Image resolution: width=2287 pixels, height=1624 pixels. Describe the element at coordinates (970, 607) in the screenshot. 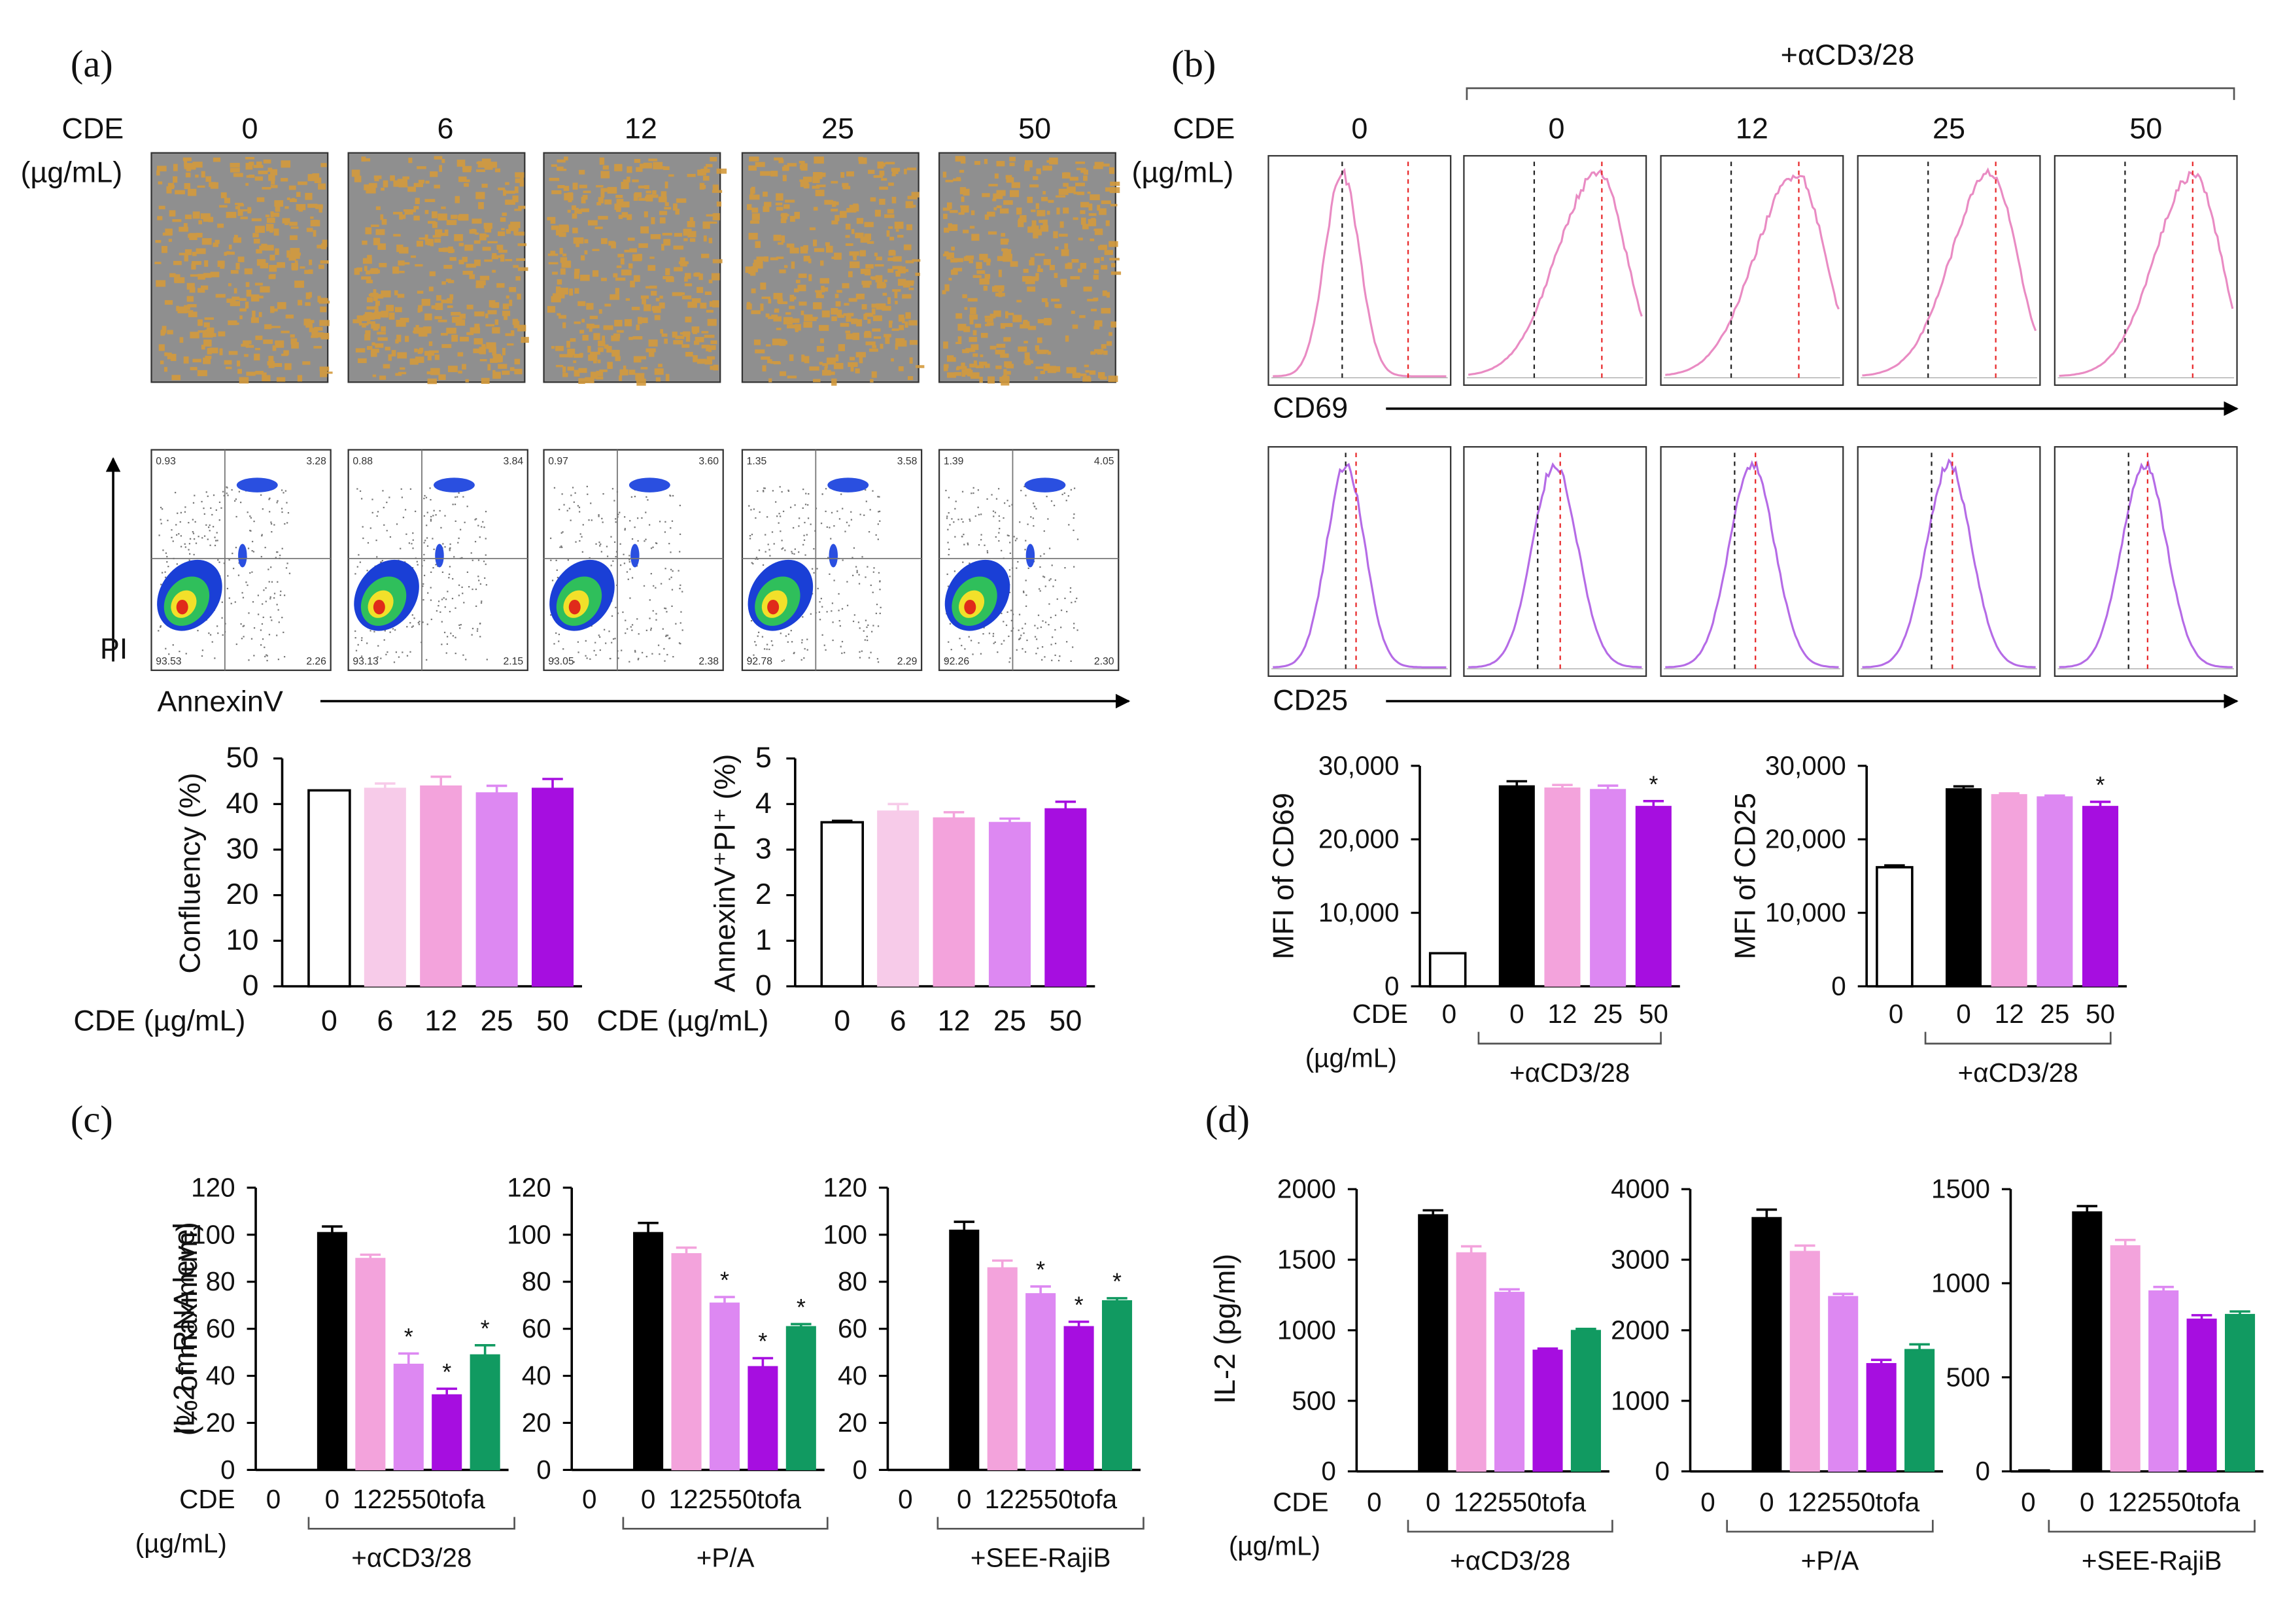

I see `flow-population-core` at that location.